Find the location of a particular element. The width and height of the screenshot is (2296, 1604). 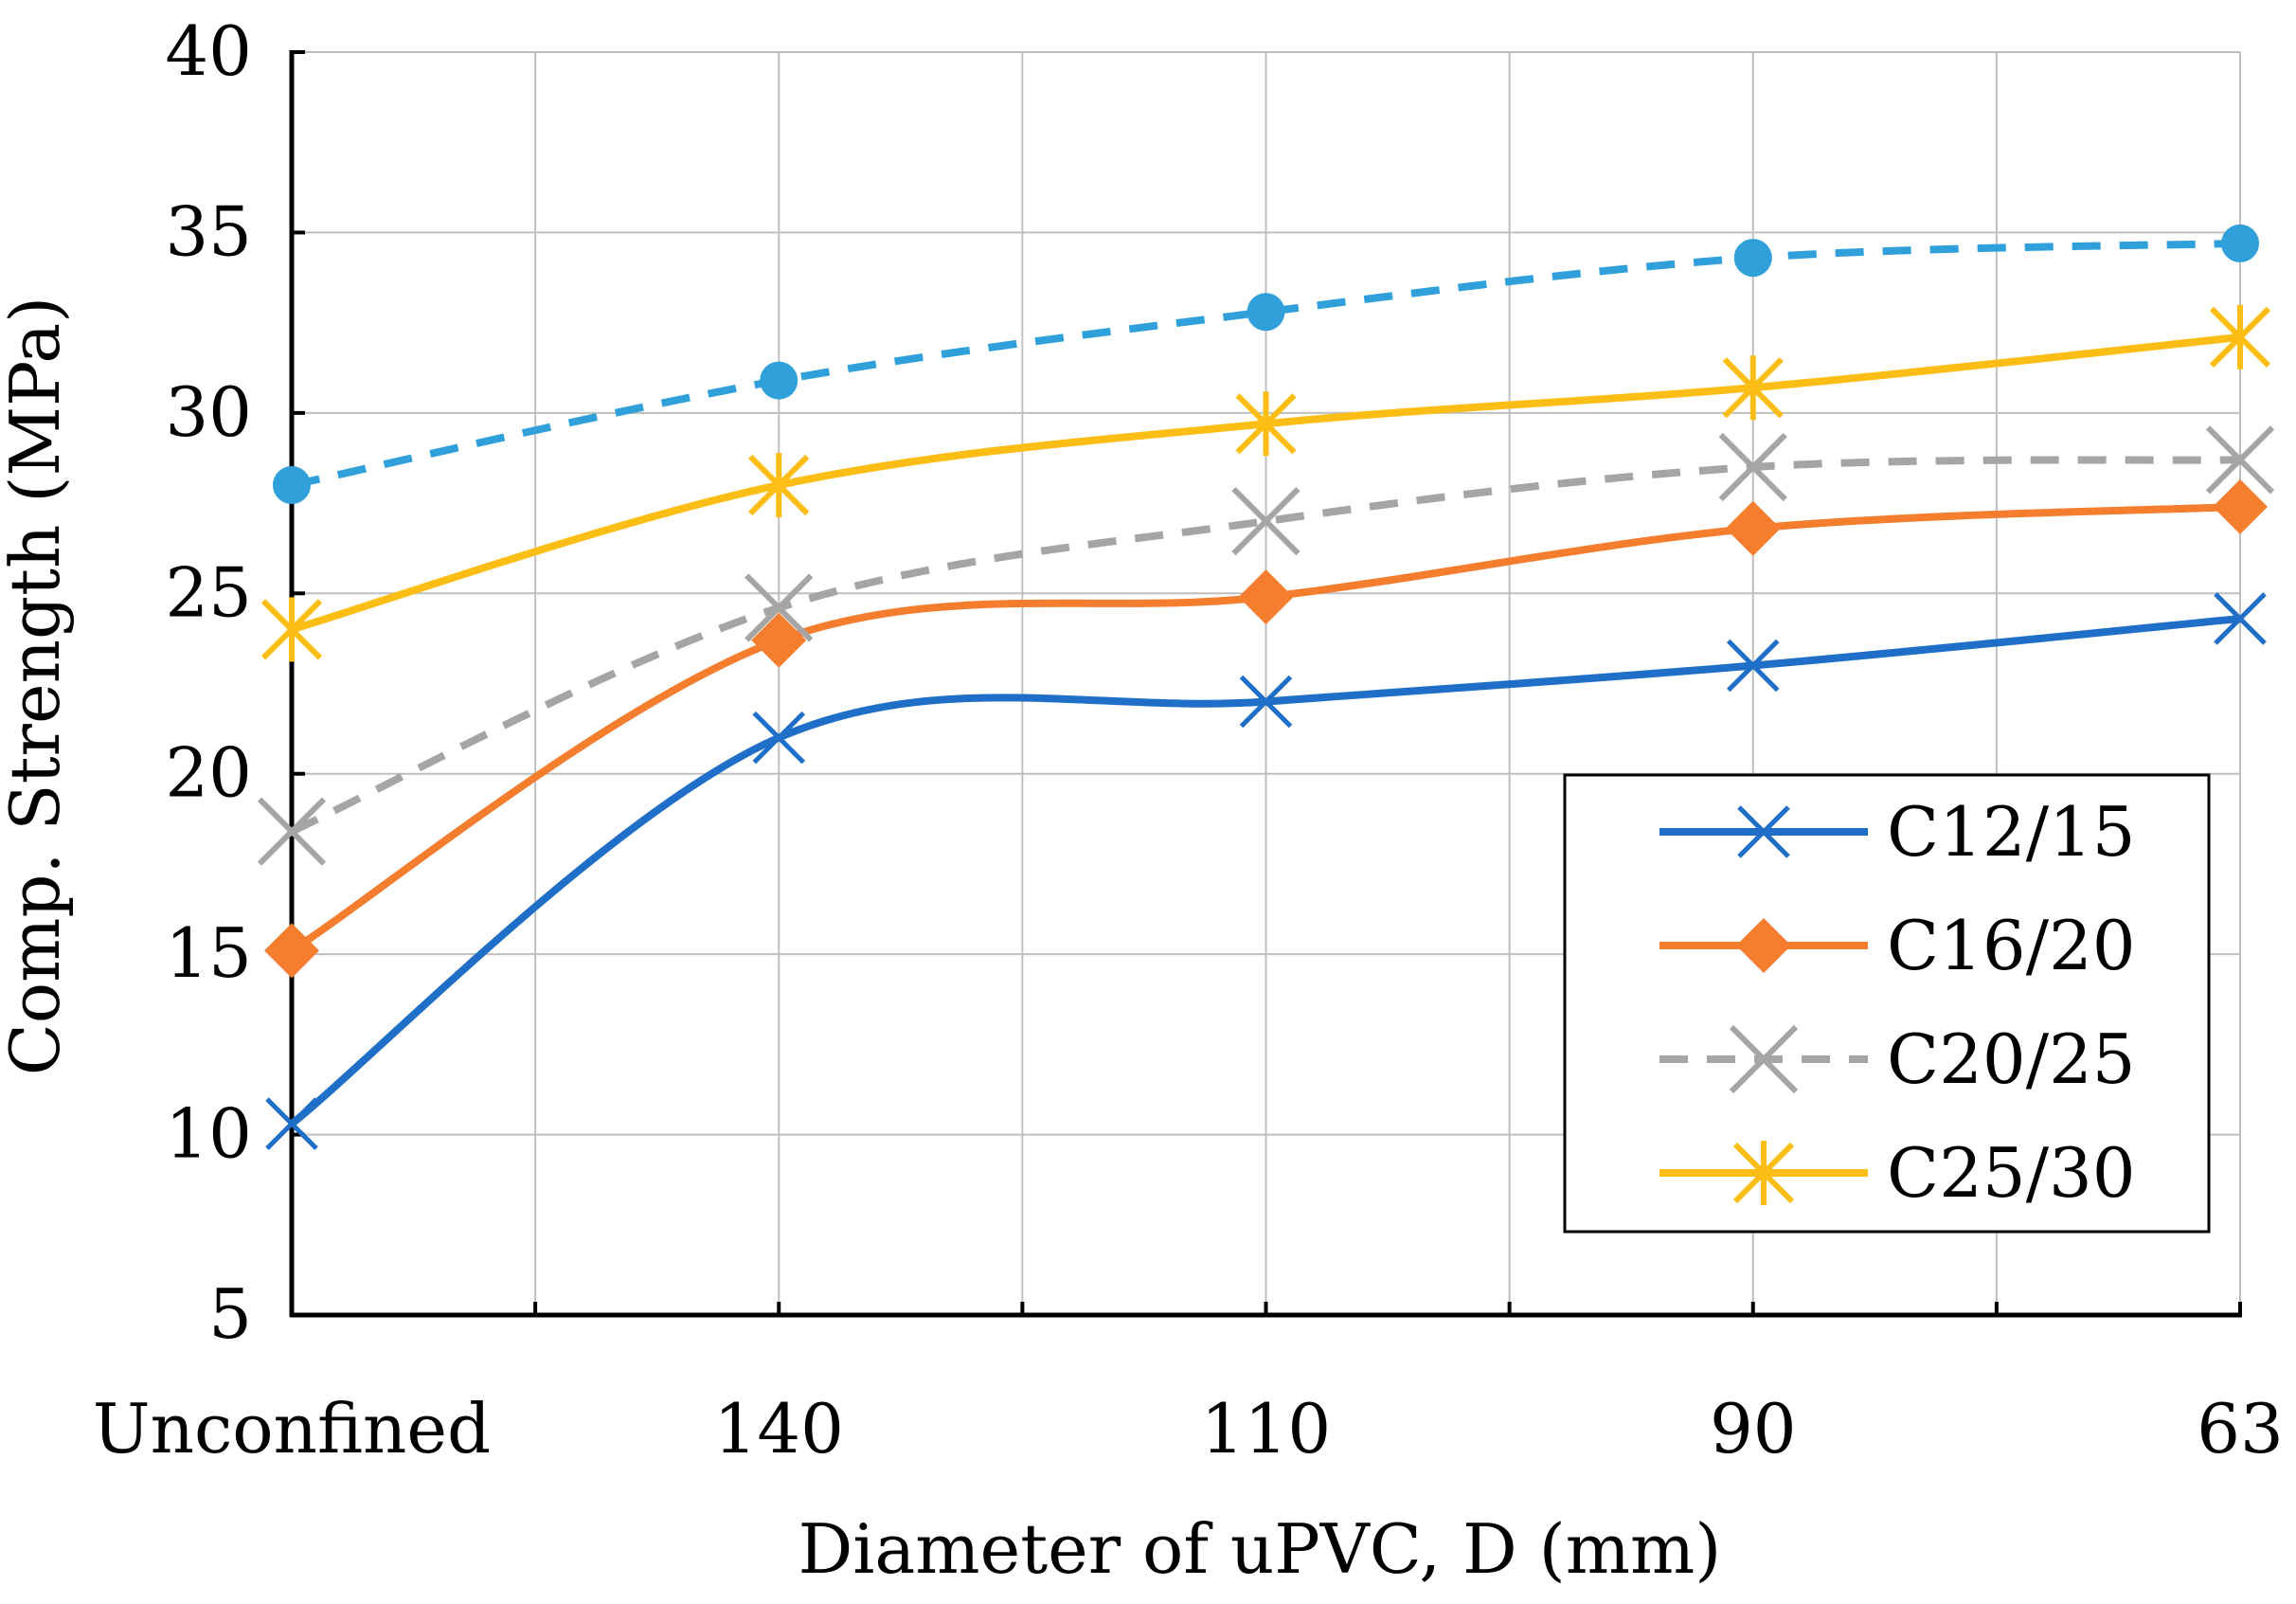

x-tick-label: Unconfined is located at coordinates (292, 1429).